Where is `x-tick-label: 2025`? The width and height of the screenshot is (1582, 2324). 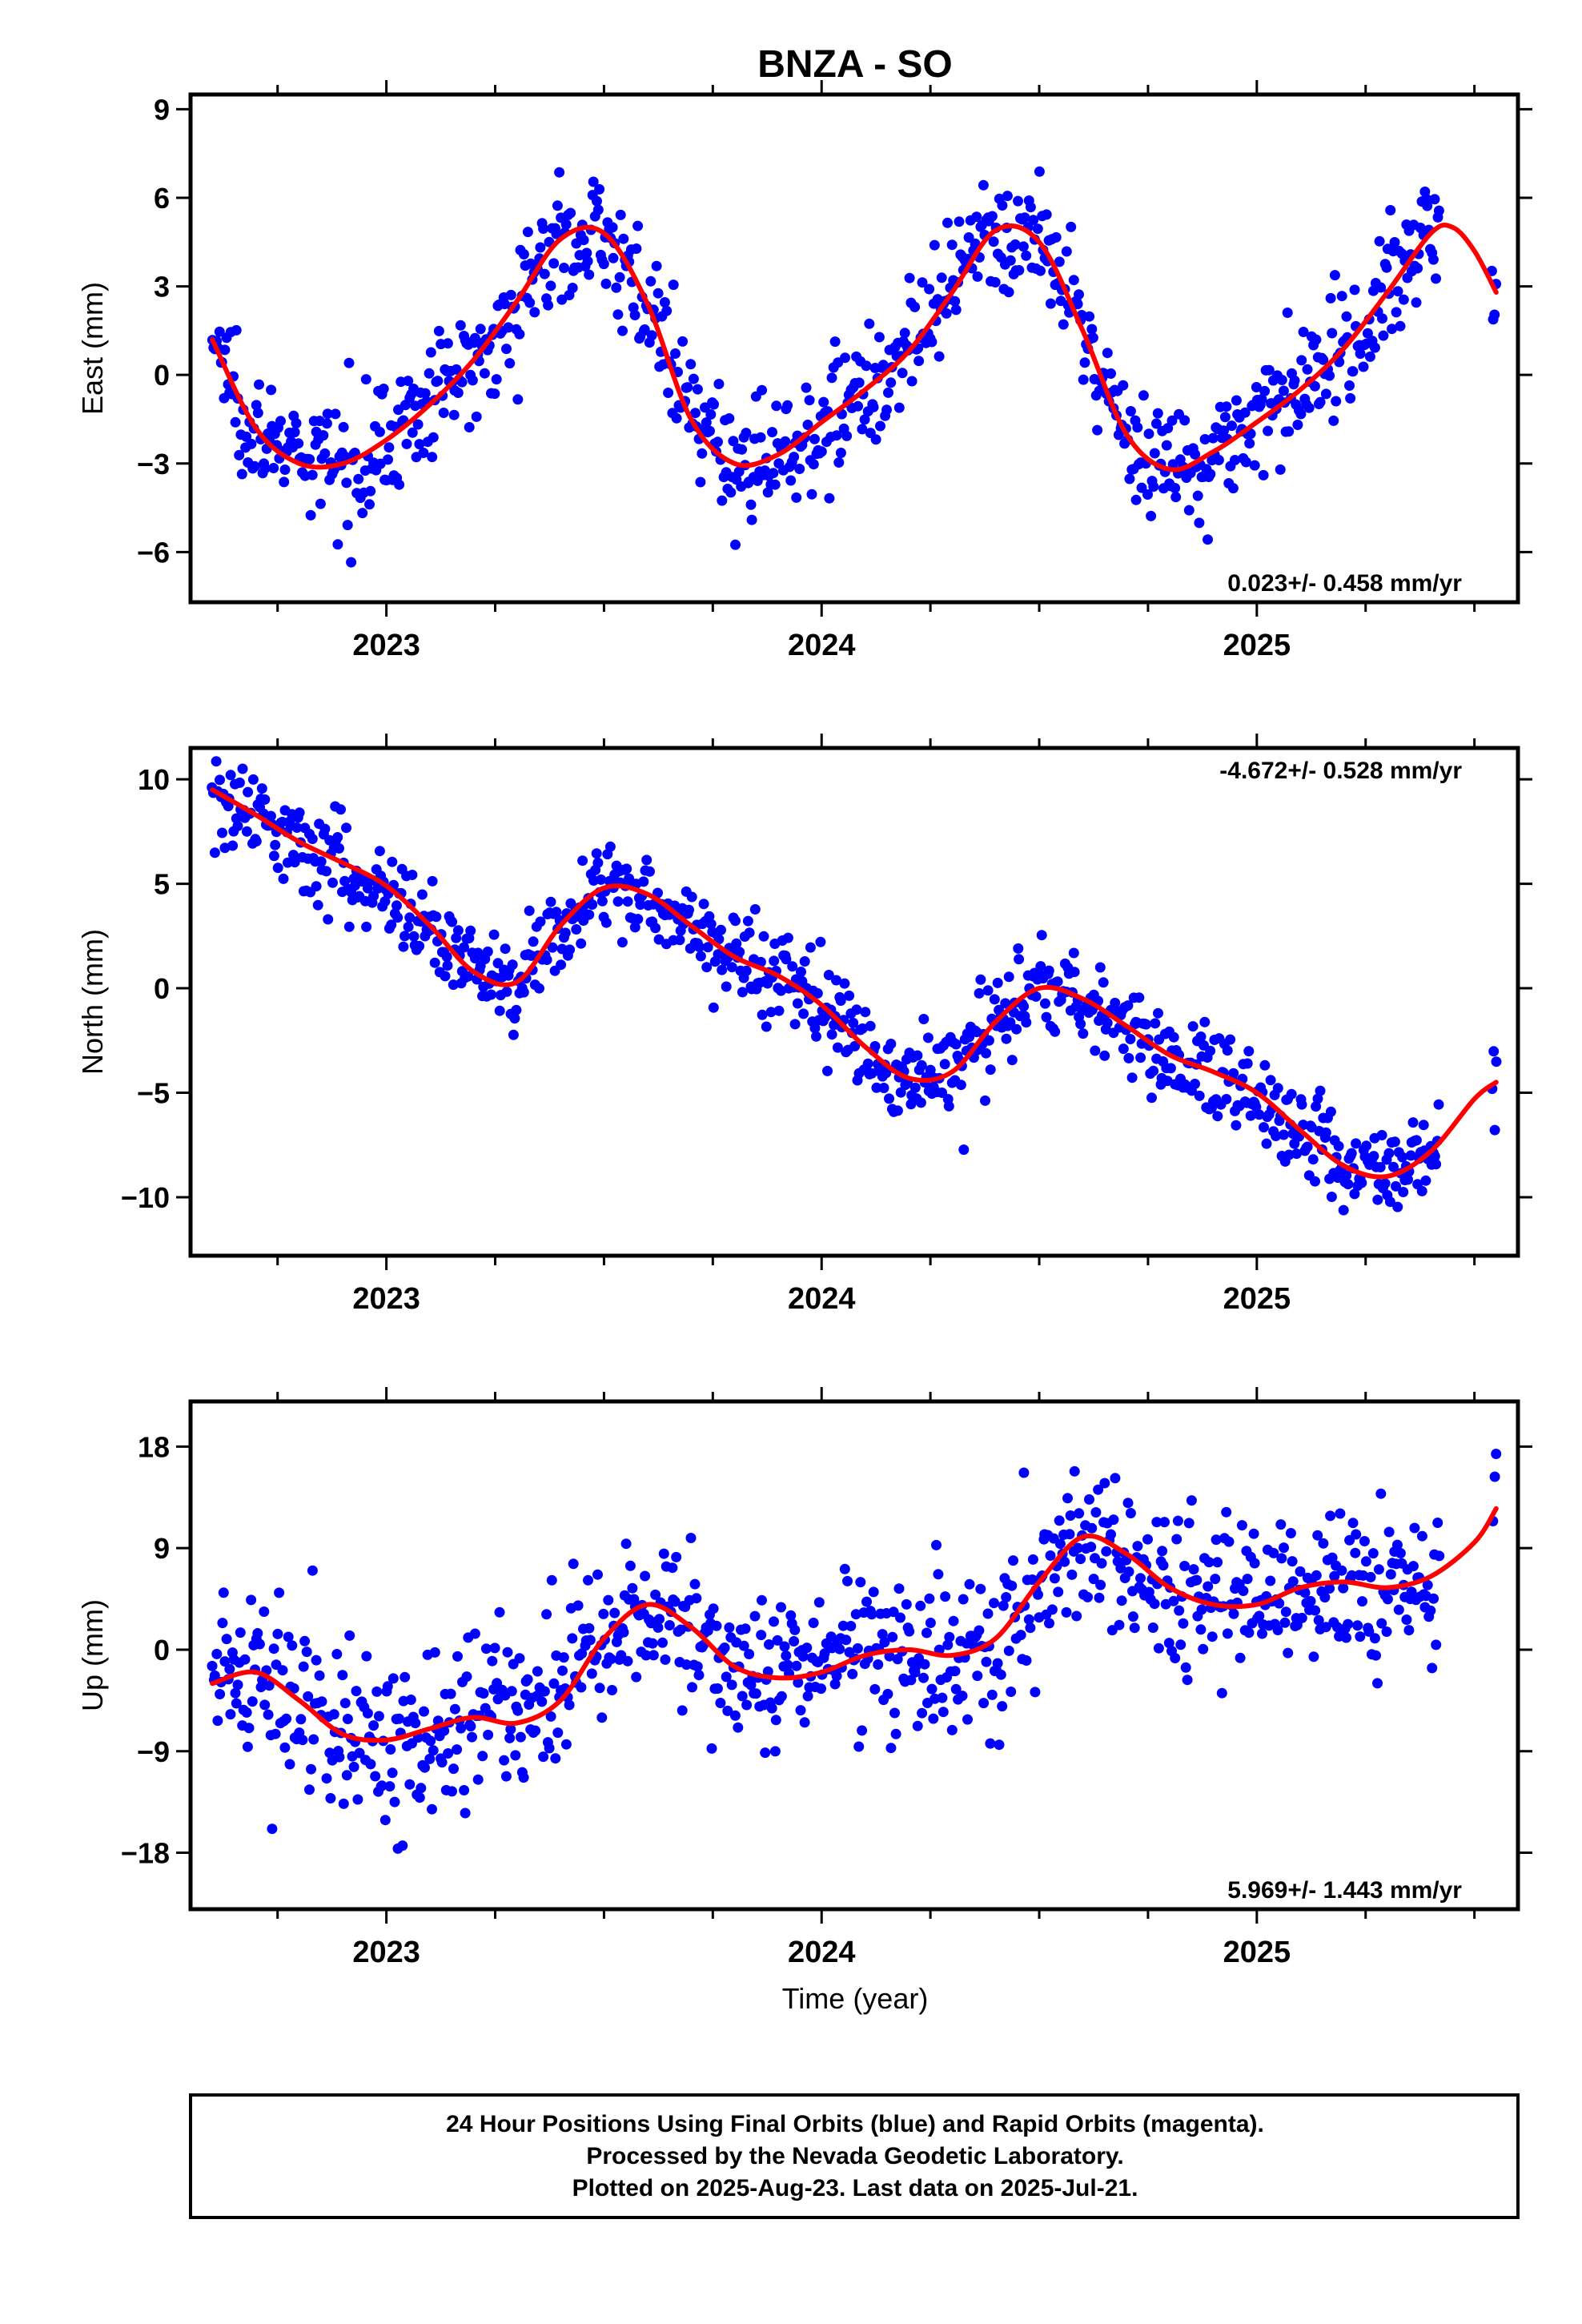 x-tick-label: 2025 is located at coordinates (1257, 1953).